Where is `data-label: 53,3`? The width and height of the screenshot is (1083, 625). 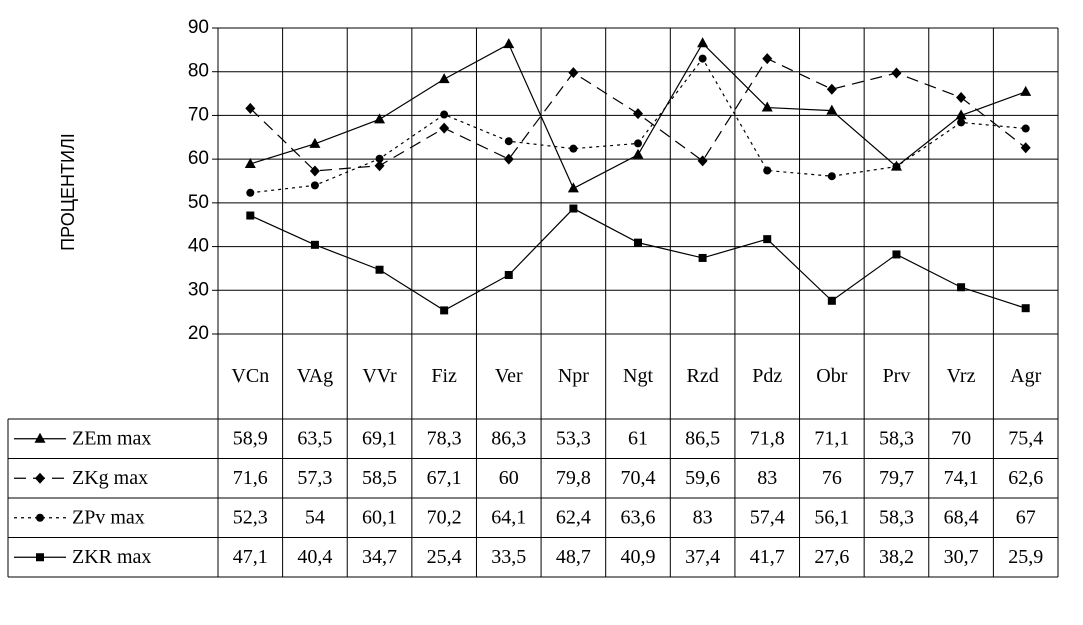 data-label: 53,3 is located at coordinates (573, 438).